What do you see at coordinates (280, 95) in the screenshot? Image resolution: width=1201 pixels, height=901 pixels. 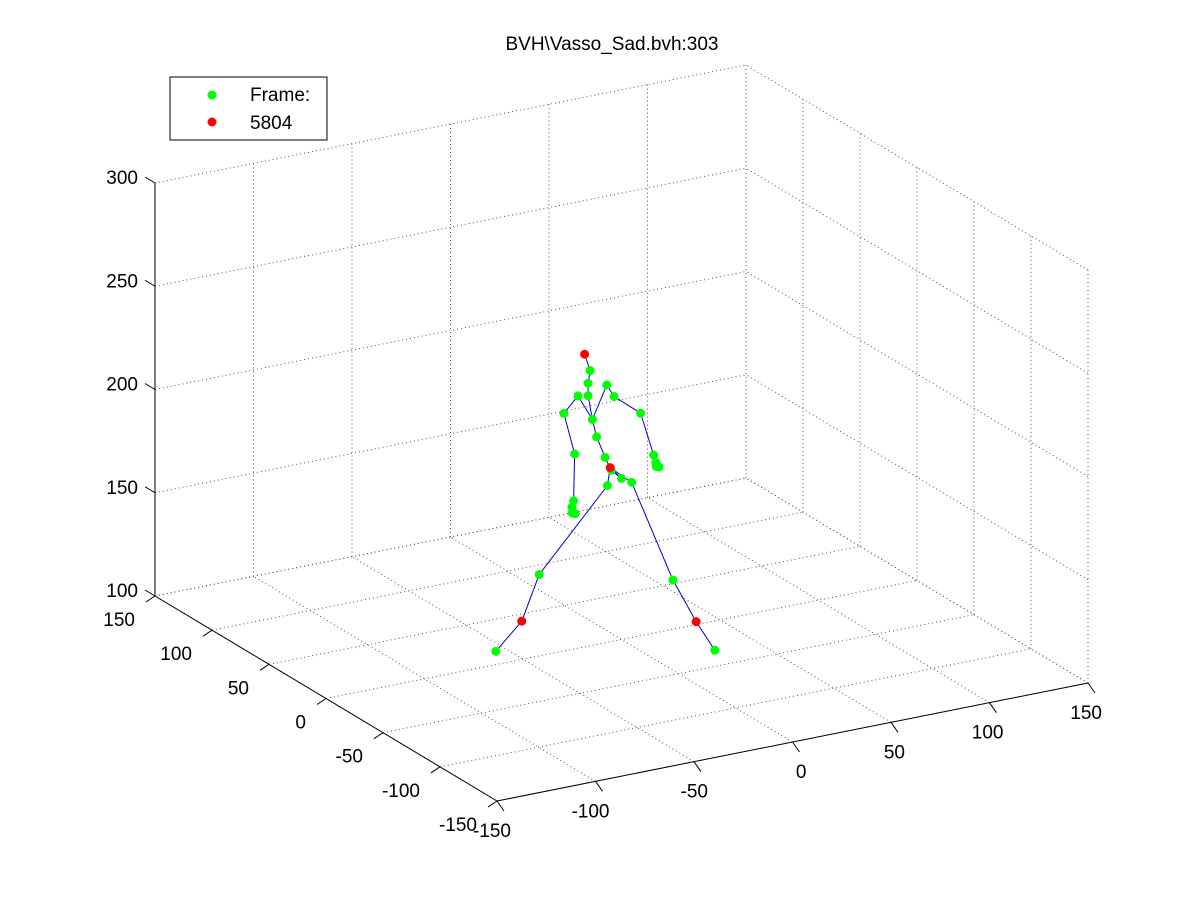 I see `legend-label-frame: Frame:` at bounding box center [280, 95].